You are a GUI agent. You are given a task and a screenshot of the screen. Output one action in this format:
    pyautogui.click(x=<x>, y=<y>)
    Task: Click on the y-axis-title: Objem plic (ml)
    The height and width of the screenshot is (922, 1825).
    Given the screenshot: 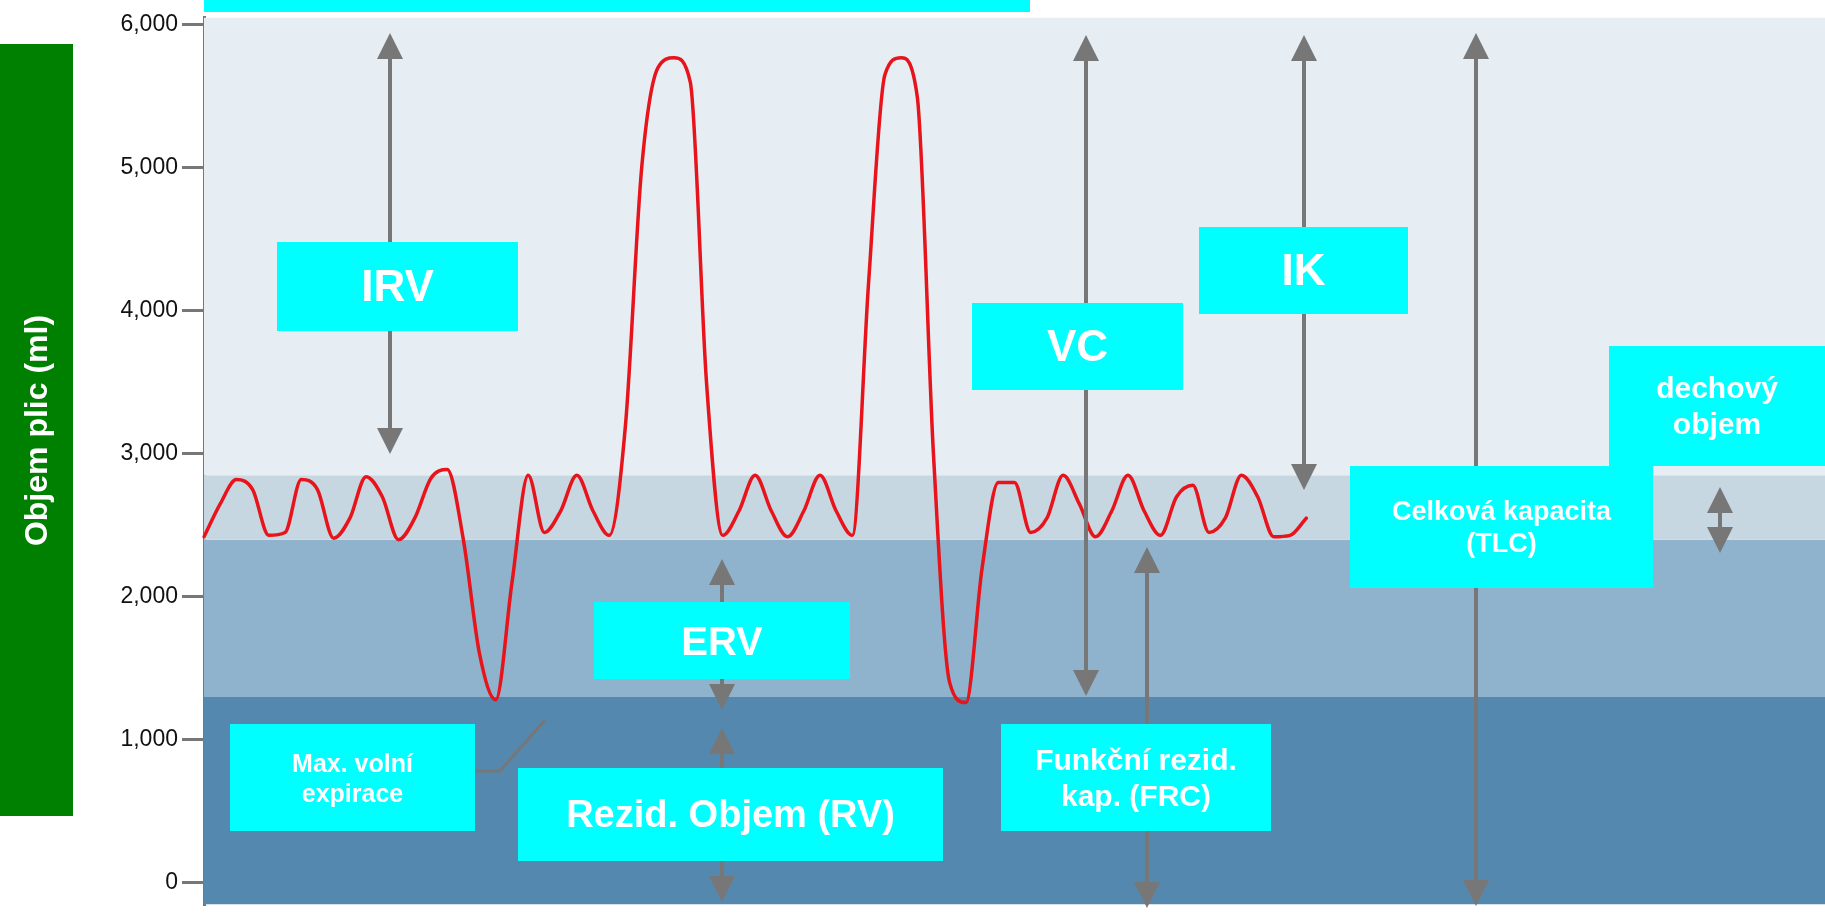 What is the action you would take?
    pyautogui.click(x=36, y=430)
    